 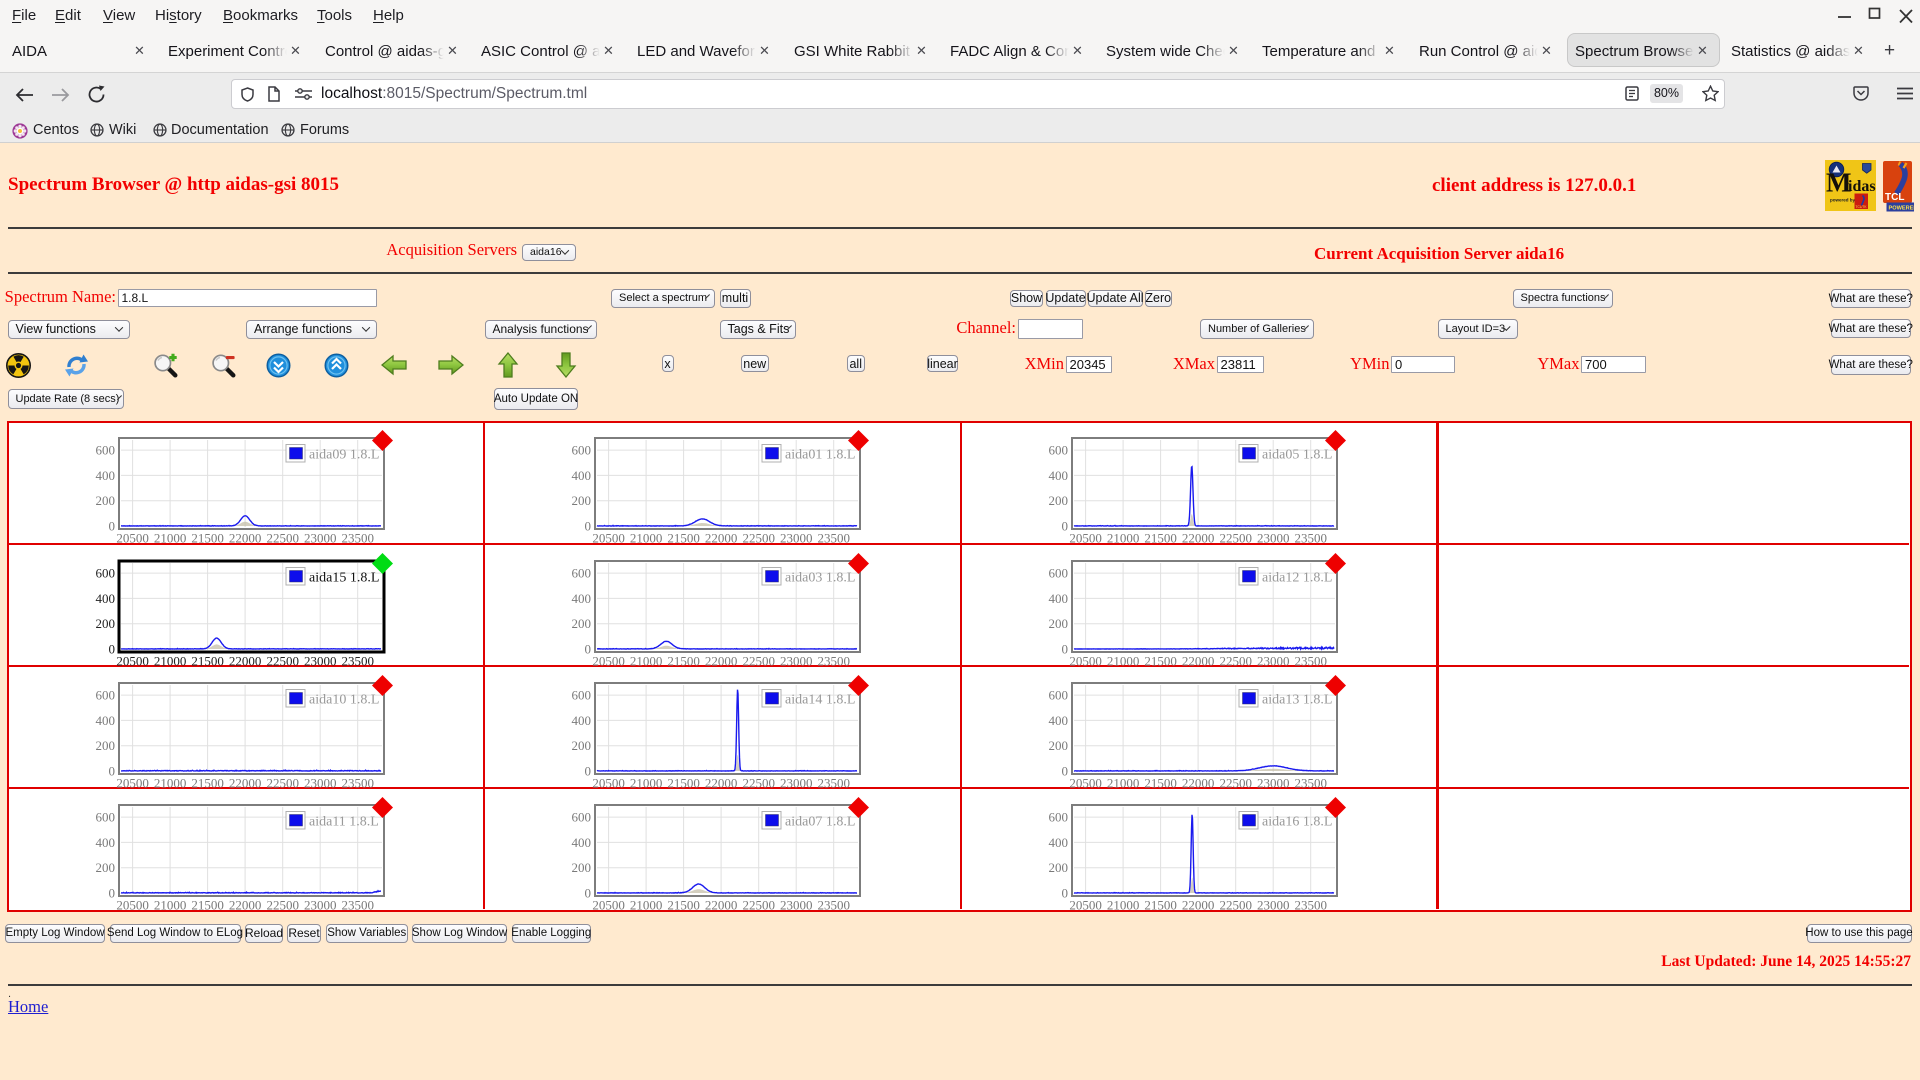 I want to click on svg-text: aida15 1.8.L, so click(x=344, y=577).